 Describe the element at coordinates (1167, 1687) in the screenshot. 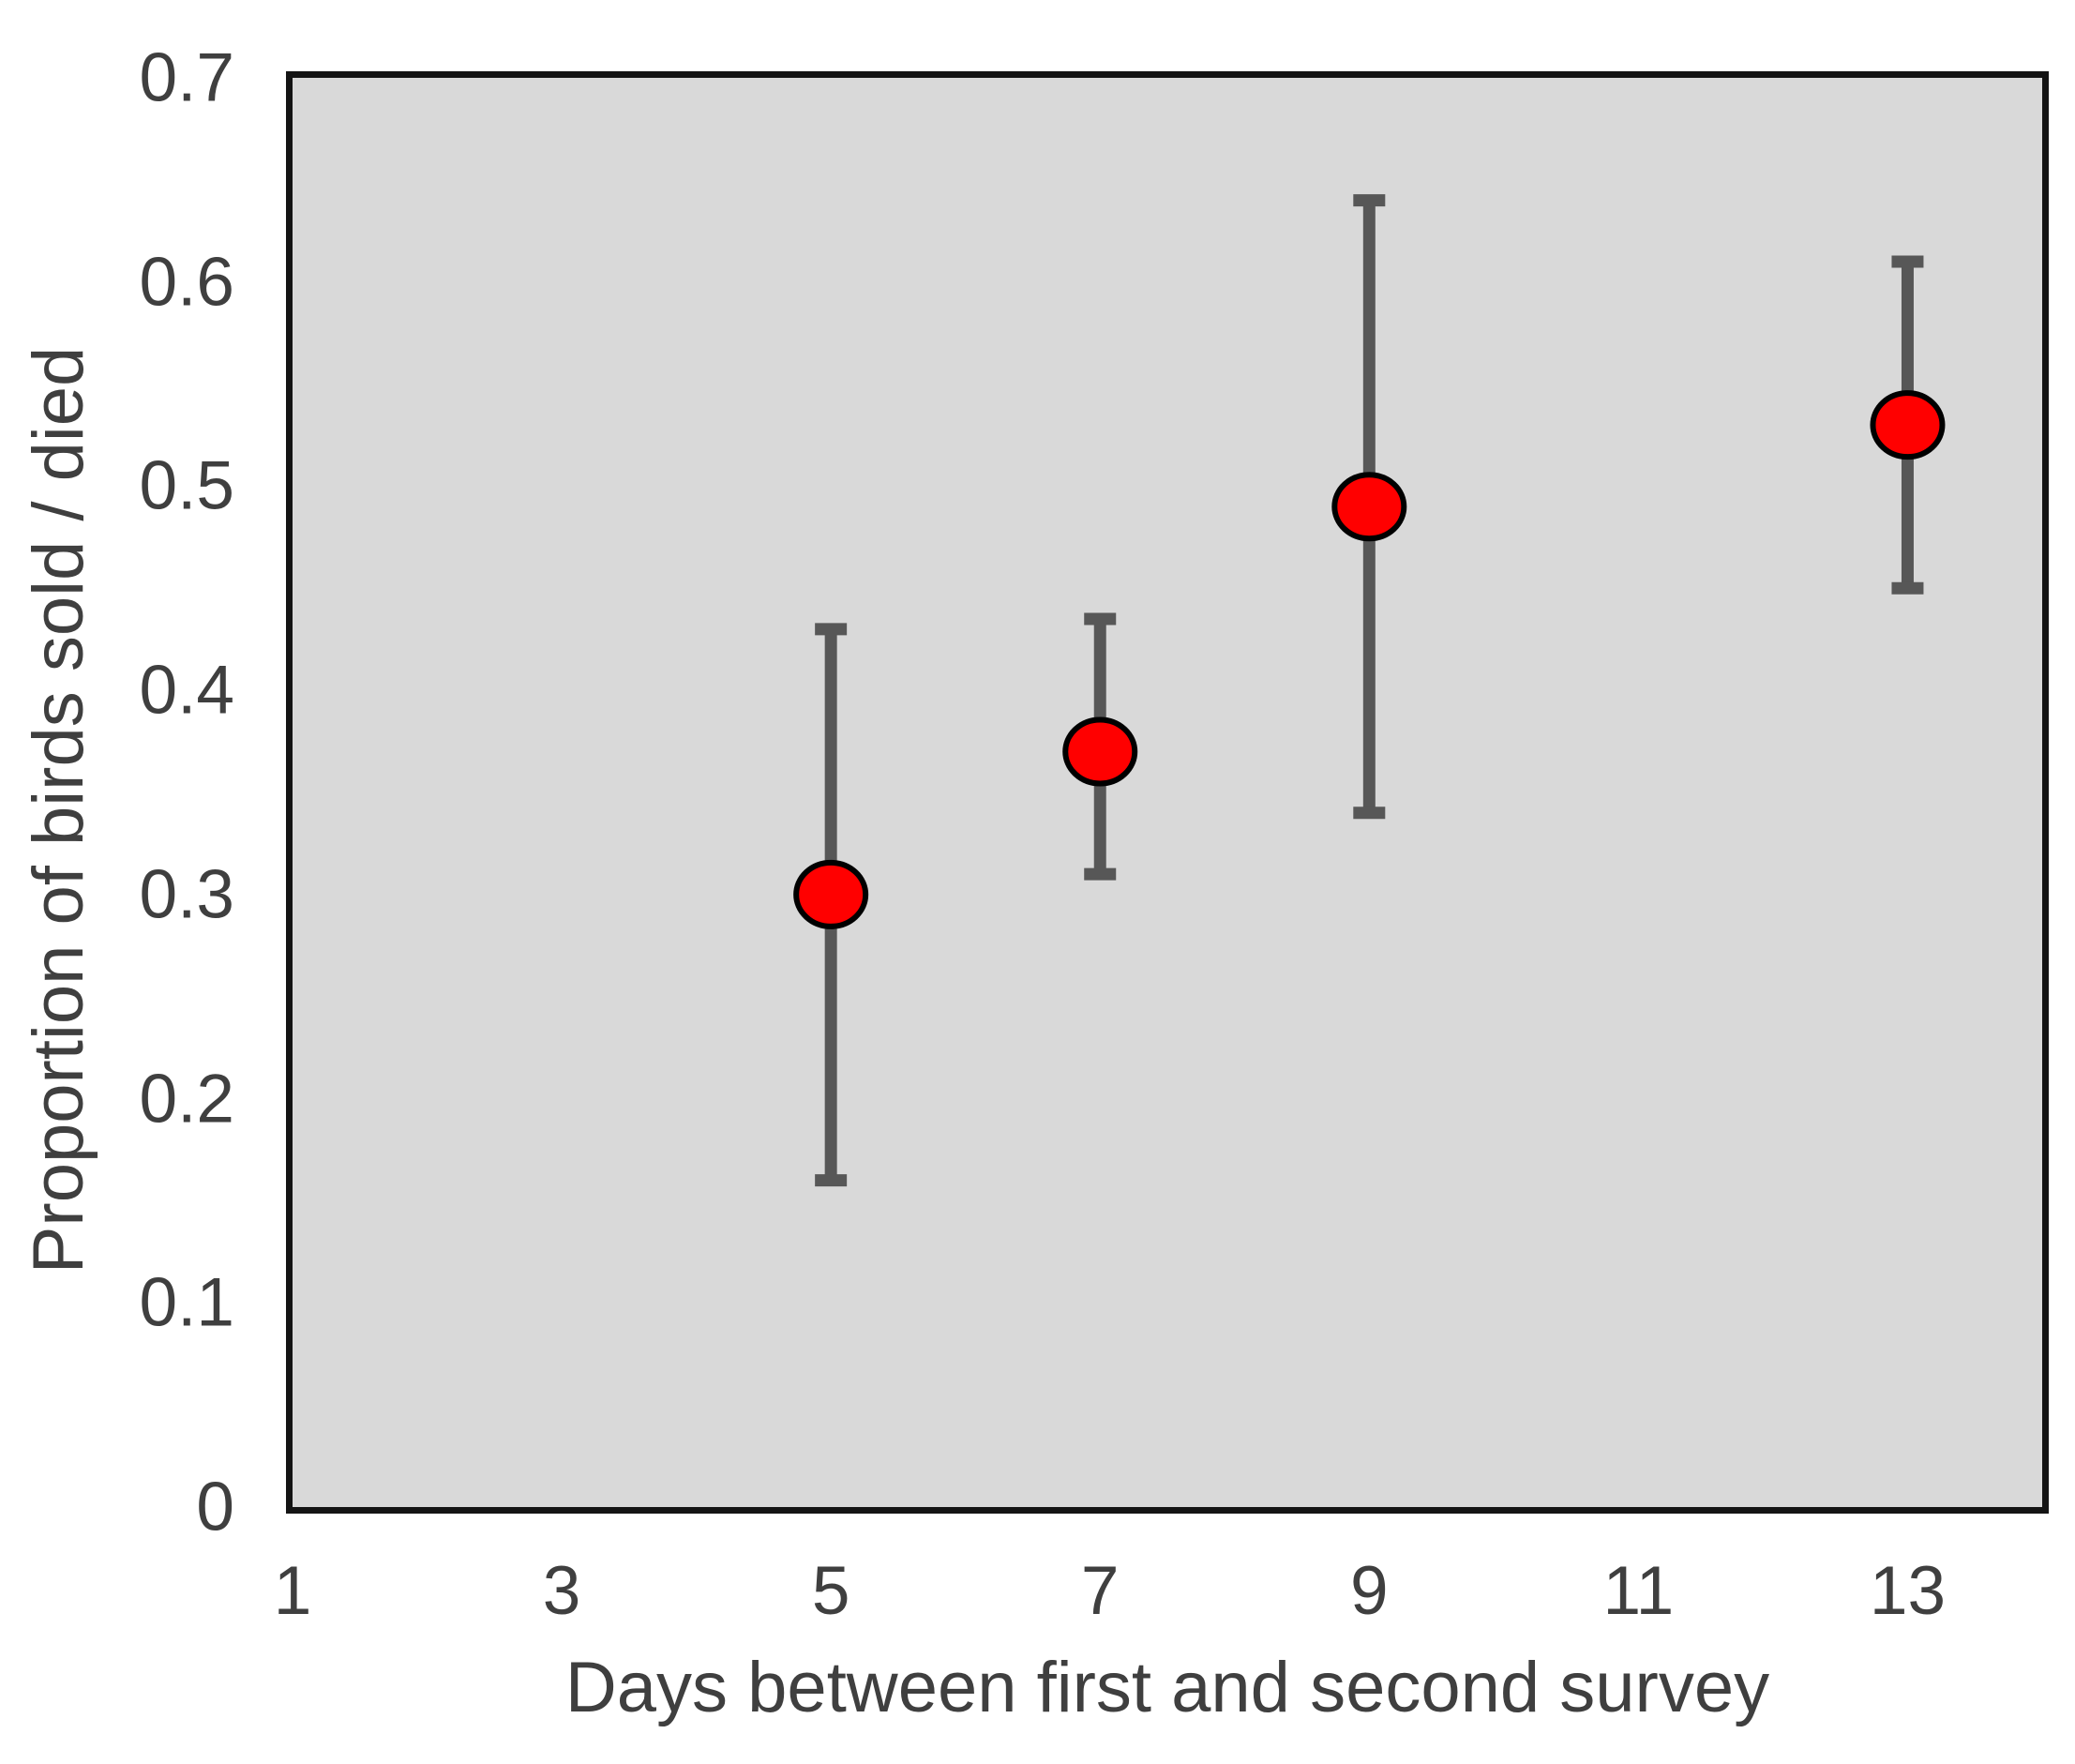

I see `x-axis-title: Days between first and second survey` at that location.